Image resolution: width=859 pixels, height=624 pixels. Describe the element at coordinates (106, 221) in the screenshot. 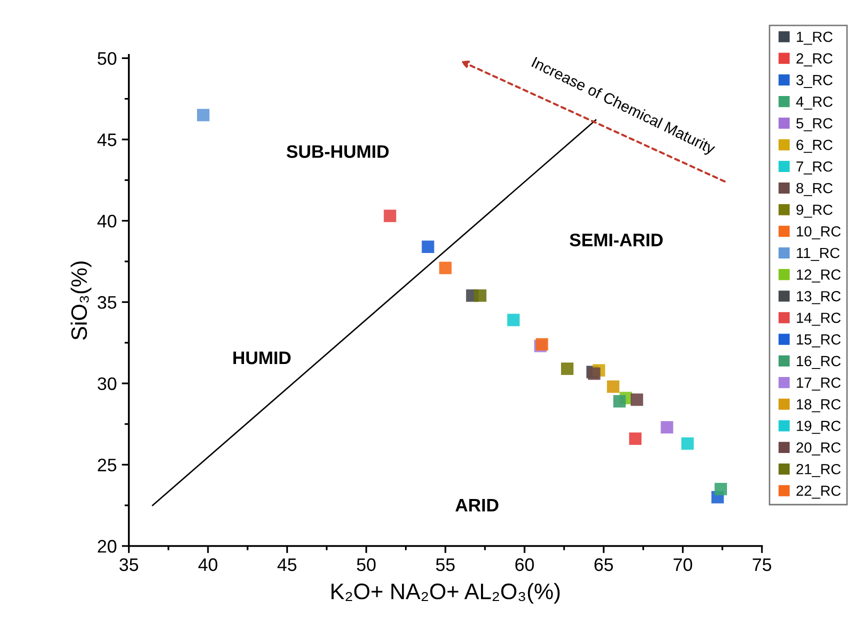

I see `y-tick-label: 40` at that location.